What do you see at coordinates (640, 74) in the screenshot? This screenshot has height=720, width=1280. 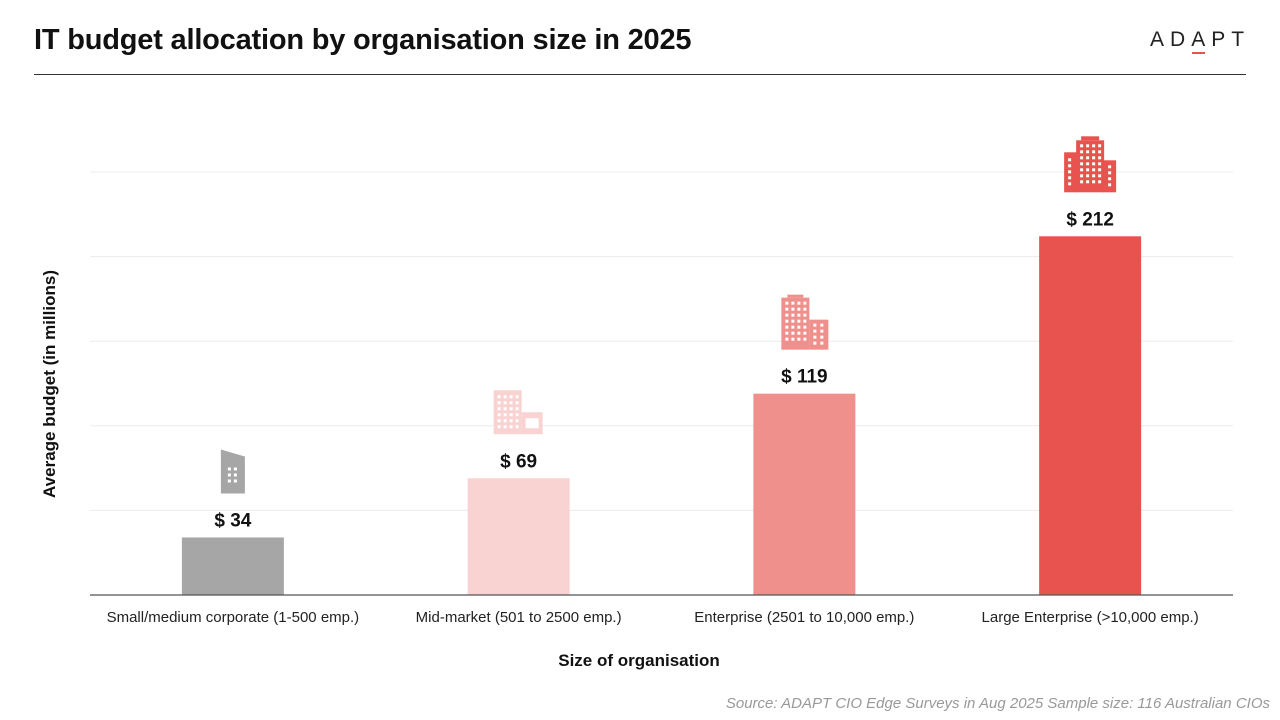 I see `header-divider` at bounding box center [640, 74].